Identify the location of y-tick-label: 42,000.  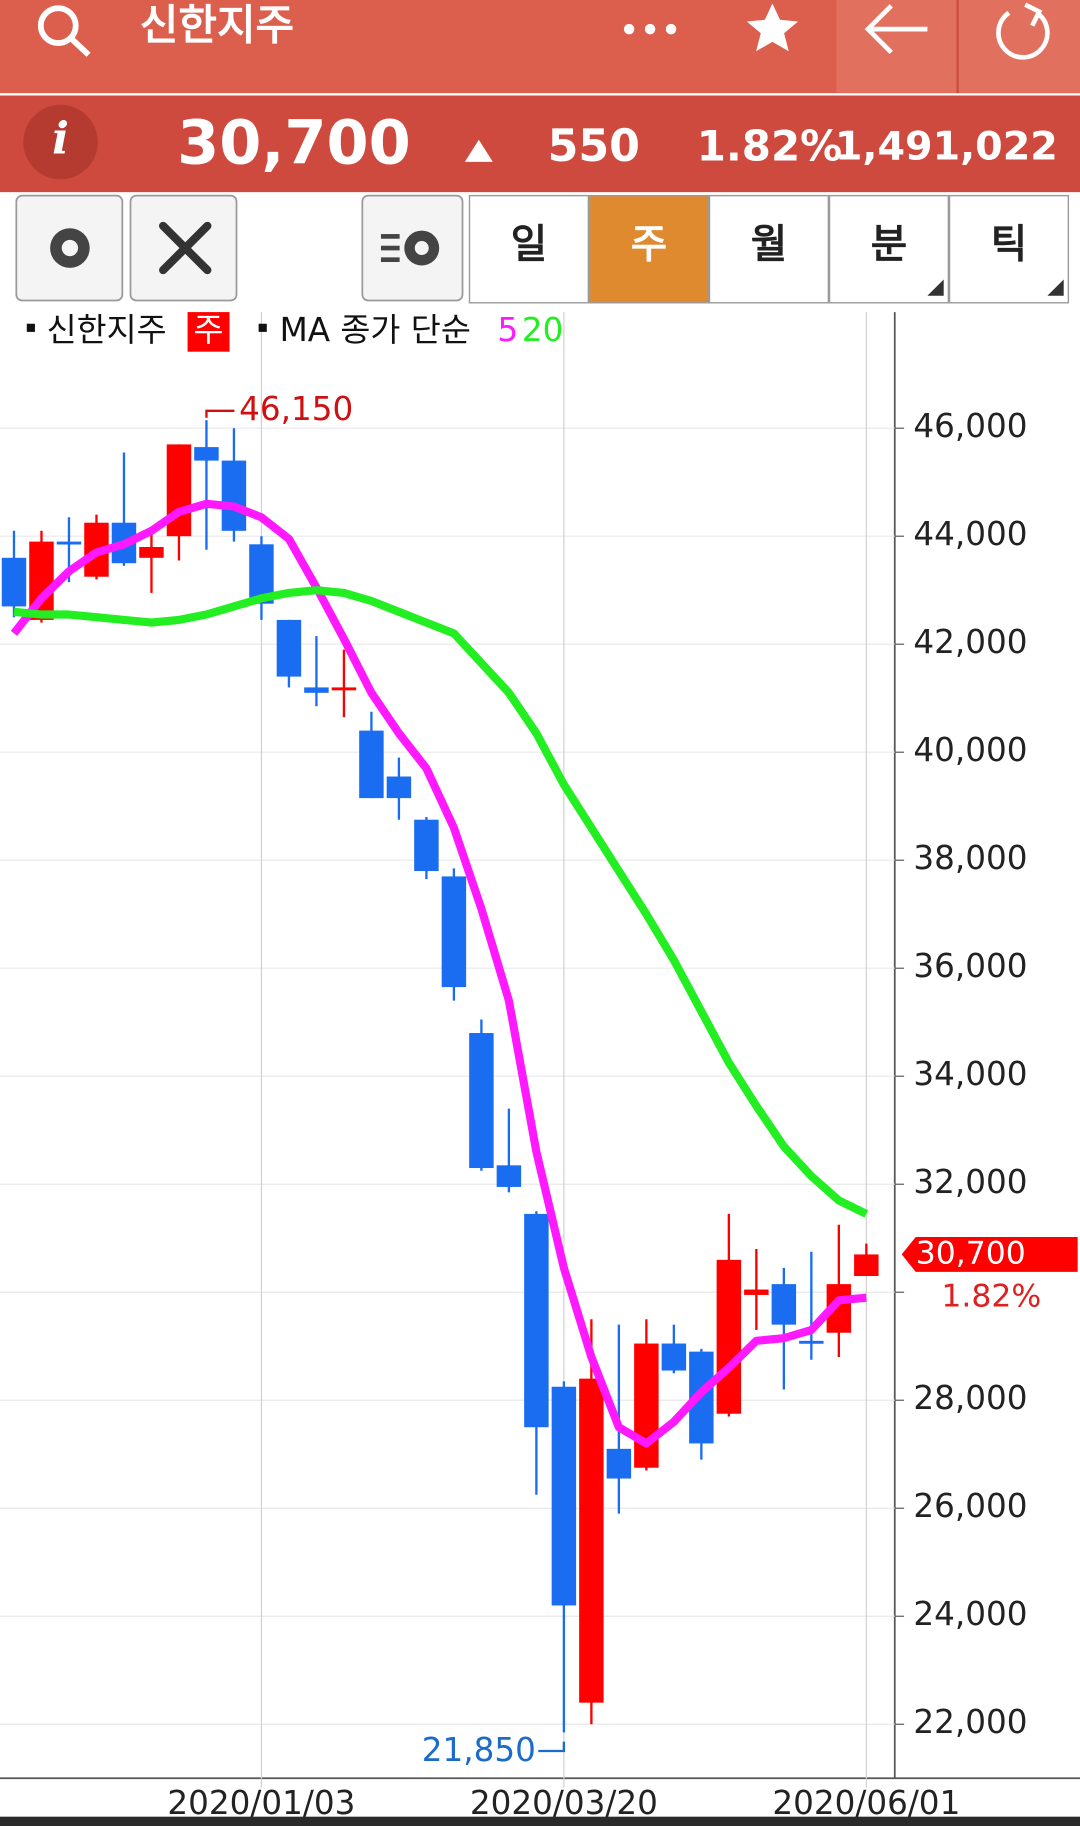
(970, 642).